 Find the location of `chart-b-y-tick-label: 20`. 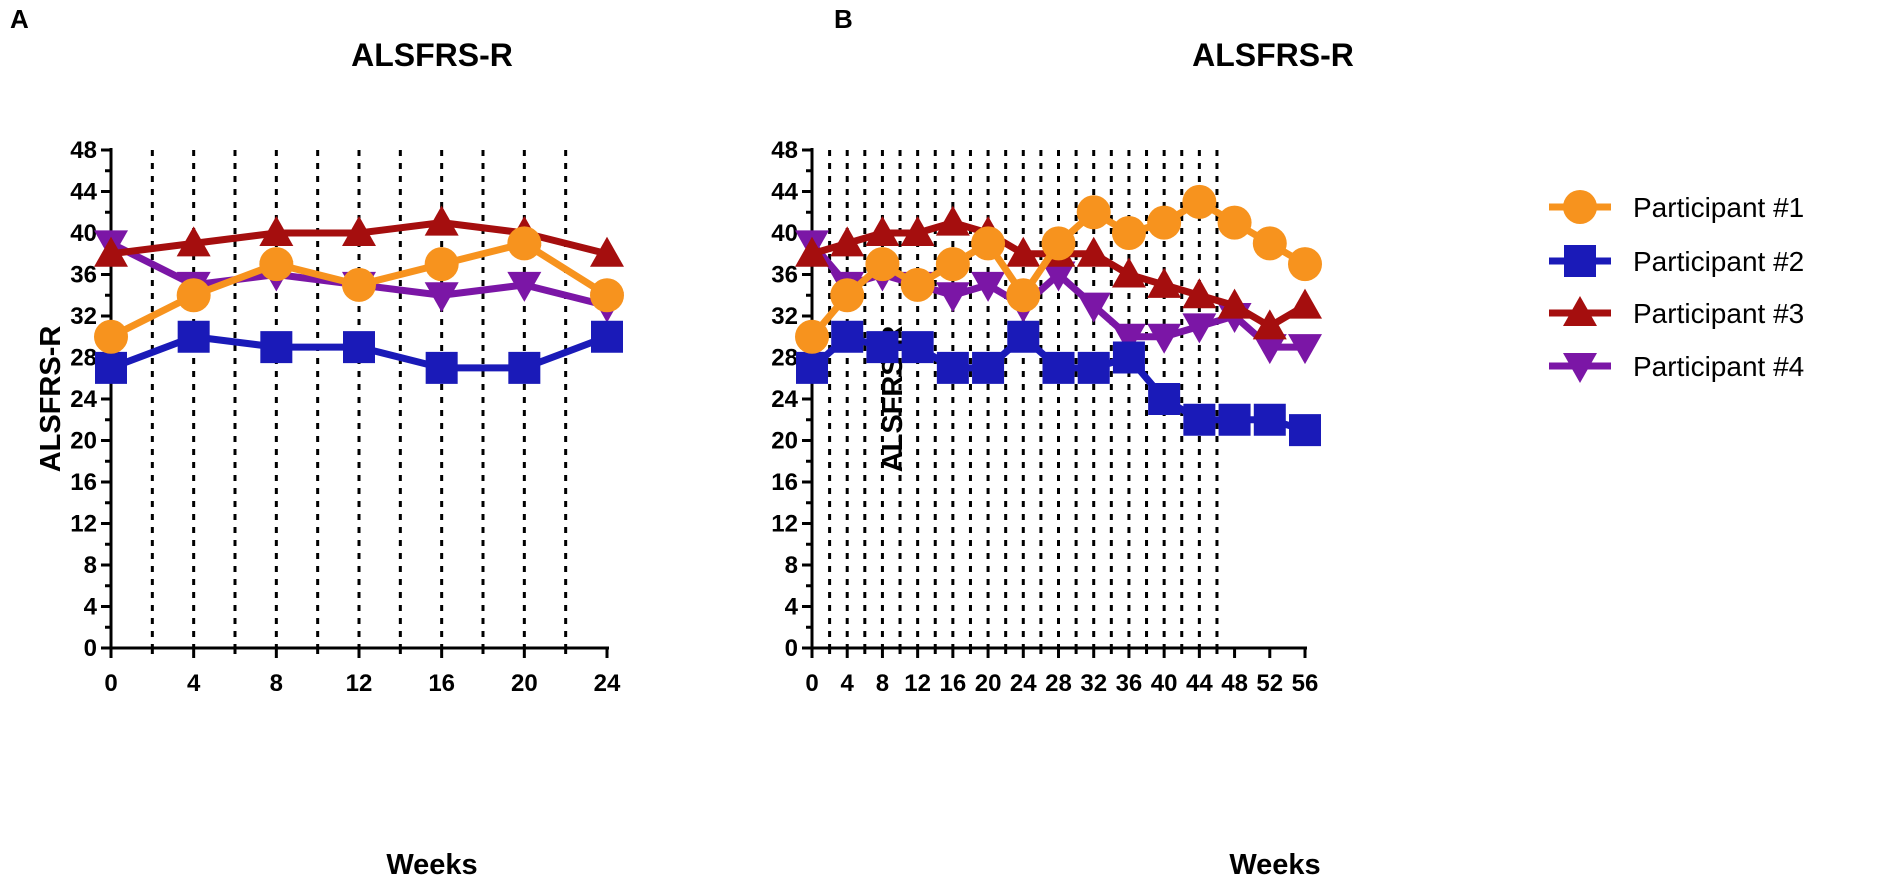

chart-b-y-tick-label: 20 is located at coordinates (784, 441).